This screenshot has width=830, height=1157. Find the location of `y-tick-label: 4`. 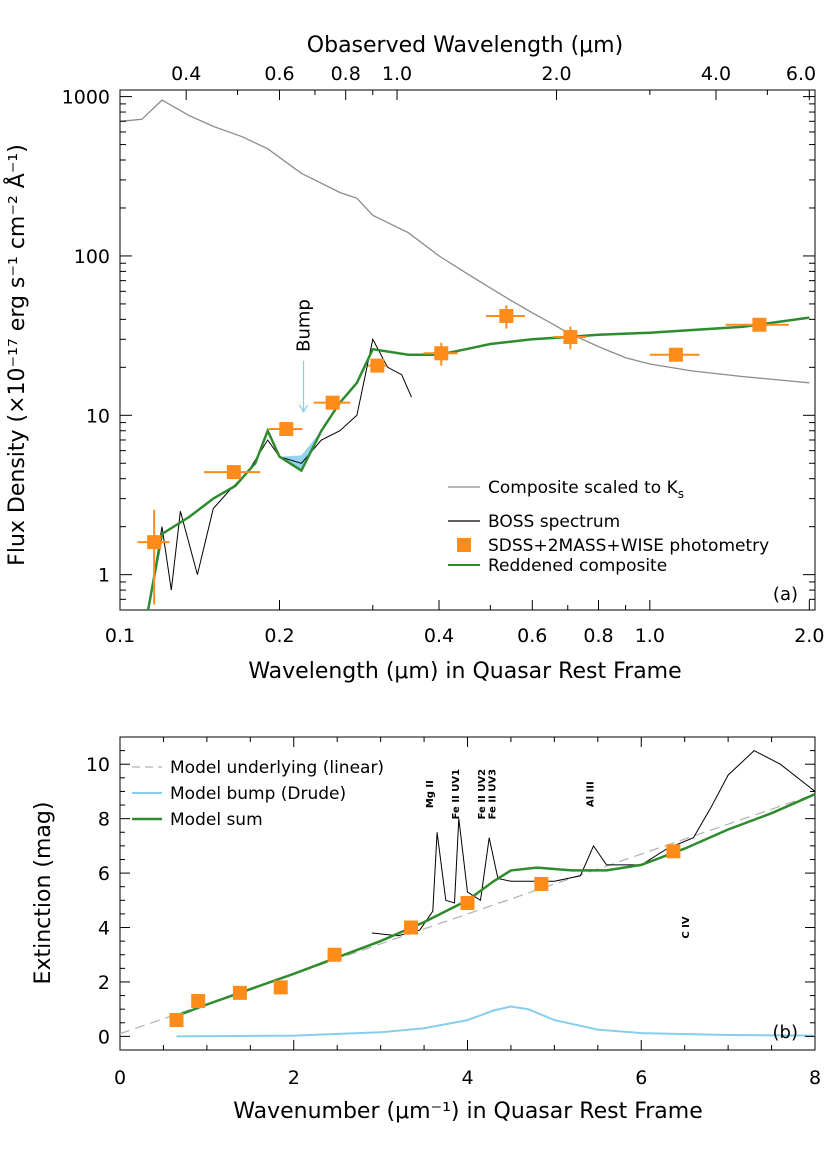

y-tick-label: 4 is located at coordinates (104, 929).